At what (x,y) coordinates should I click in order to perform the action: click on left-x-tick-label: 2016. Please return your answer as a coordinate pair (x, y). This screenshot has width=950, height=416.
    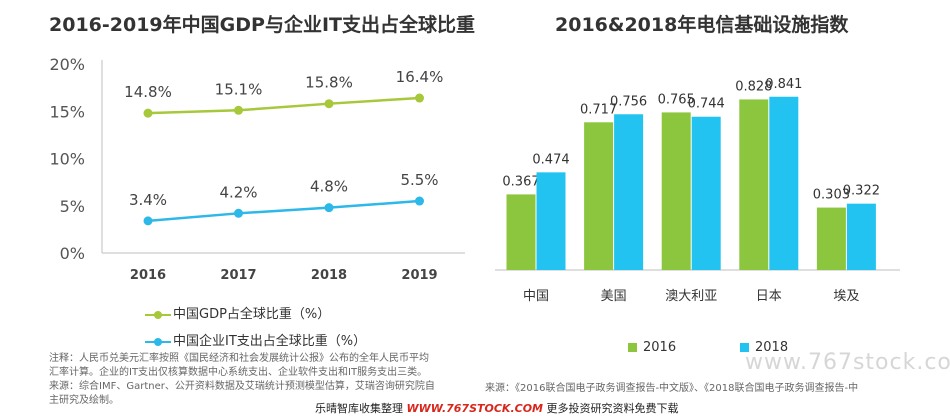
    Looking at the image, I should click on (148, 275).